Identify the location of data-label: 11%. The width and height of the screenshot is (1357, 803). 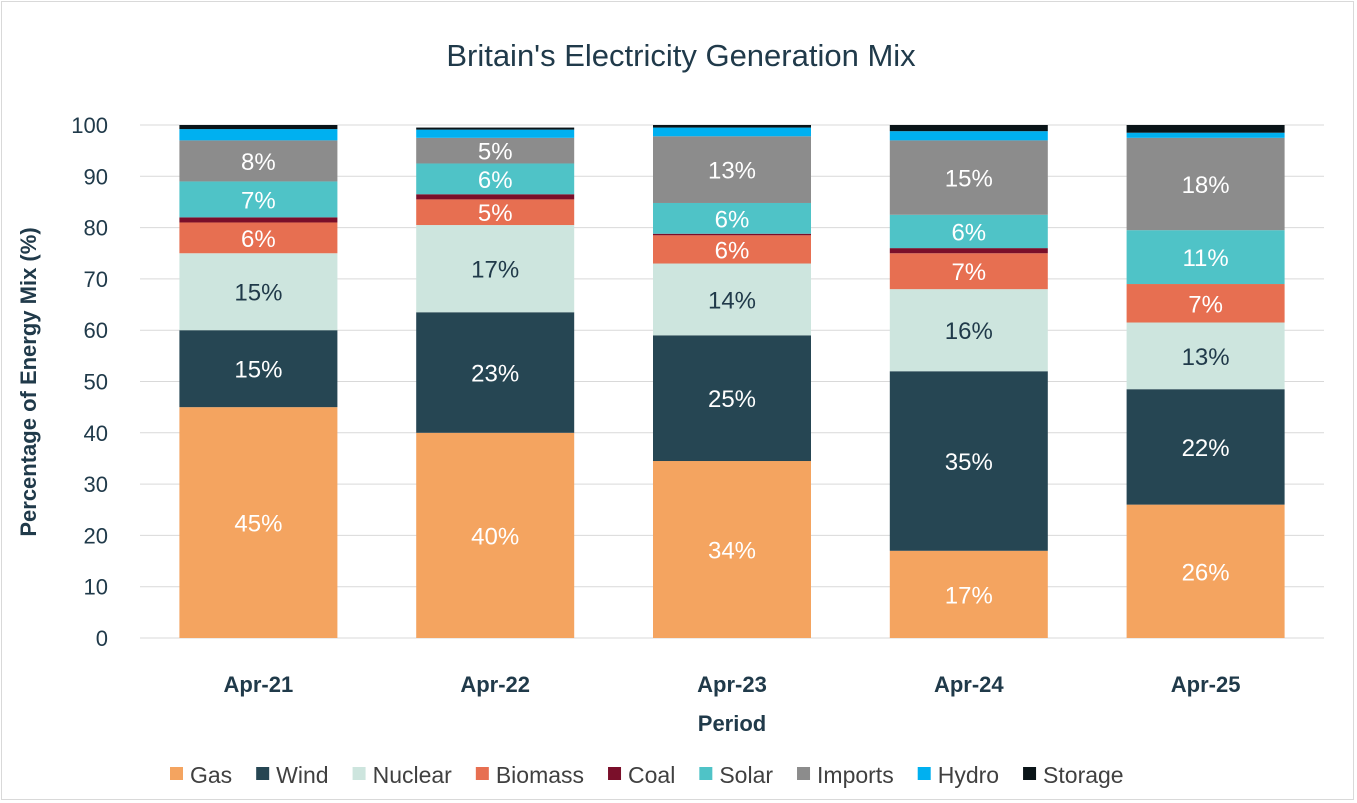
(1205, 258).